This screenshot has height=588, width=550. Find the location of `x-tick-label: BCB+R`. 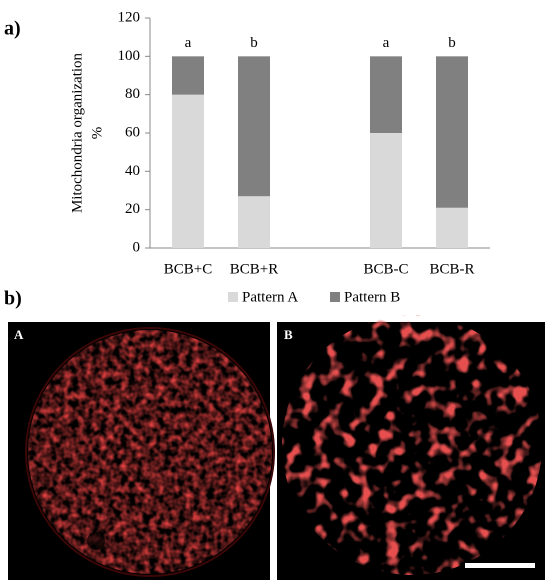

x-tick-label: BCB+R is located at coordinates (254, 269).